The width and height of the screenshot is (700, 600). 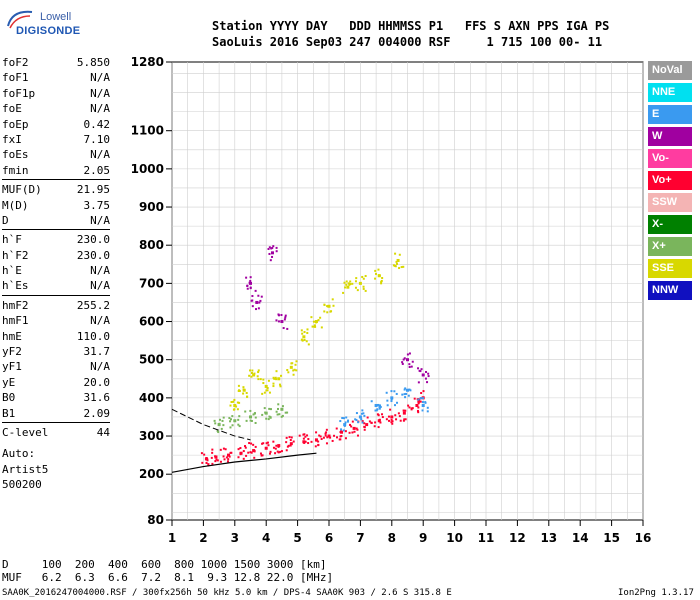 What do you see at coordinates (56, 366) in the screenshot?
I see `param-row: yF1 N/A` at bounding box center [56, 366].